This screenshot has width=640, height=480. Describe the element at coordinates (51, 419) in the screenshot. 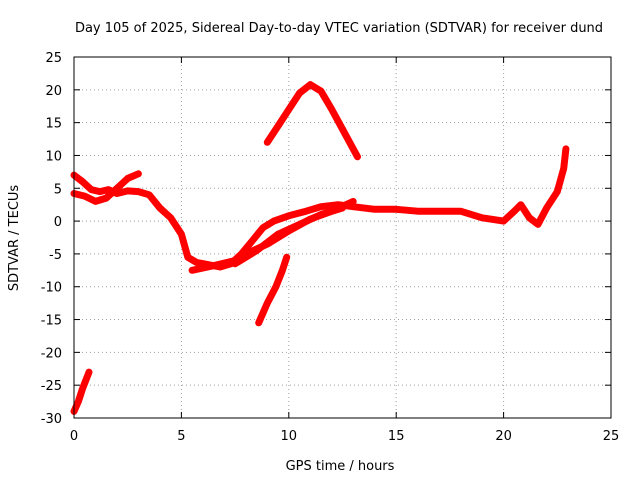

I see `y-tick-label: -30` at that location.